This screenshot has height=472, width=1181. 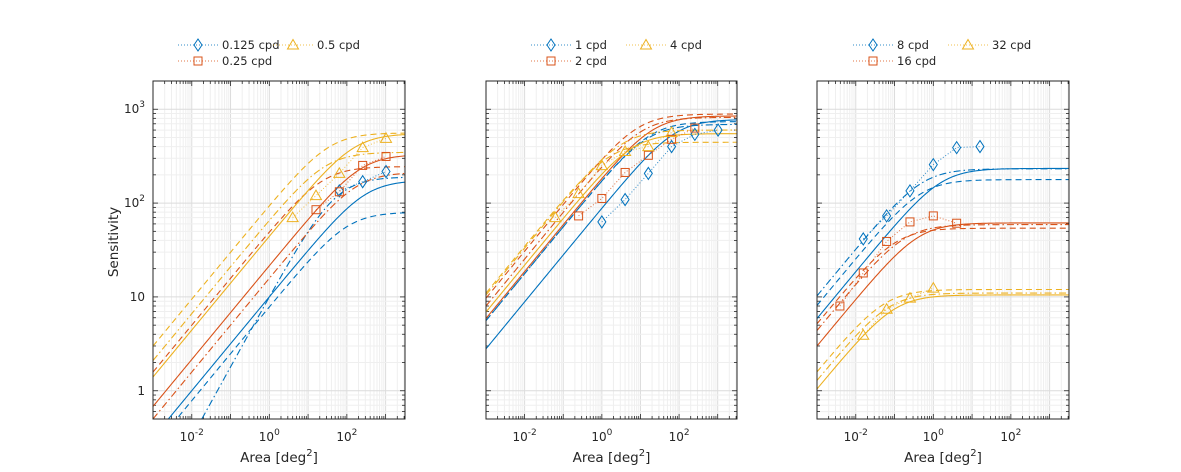 What do you see at coordinates (338, 45) in the screenshot?
I see `legend-label: 0.5 cpd` at bounding box center [338, 45].